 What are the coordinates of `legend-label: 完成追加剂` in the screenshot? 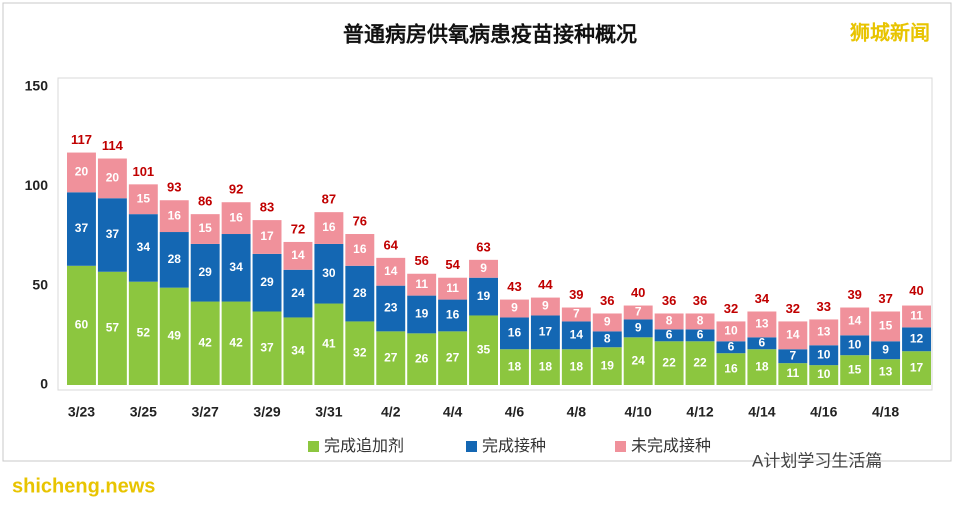 It's located at (364, 446).